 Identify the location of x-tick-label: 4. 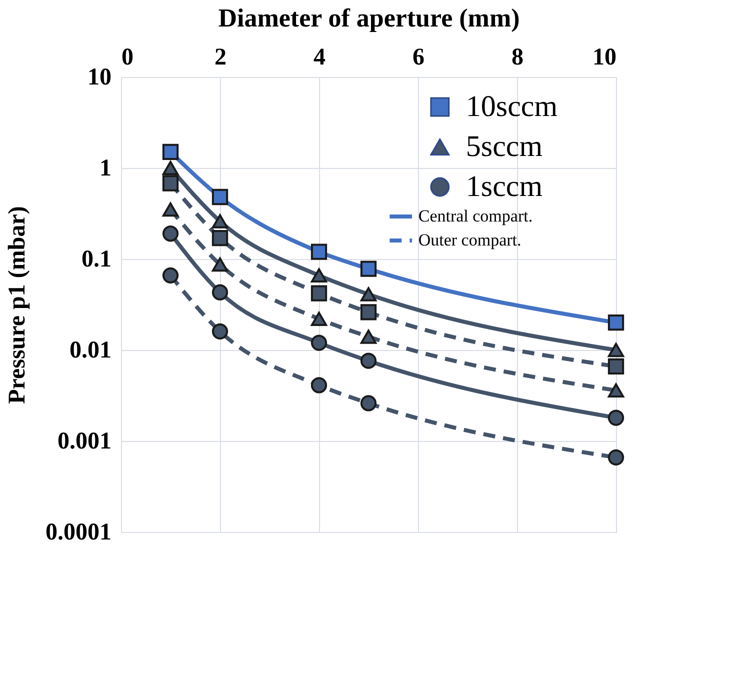
(320, 57).